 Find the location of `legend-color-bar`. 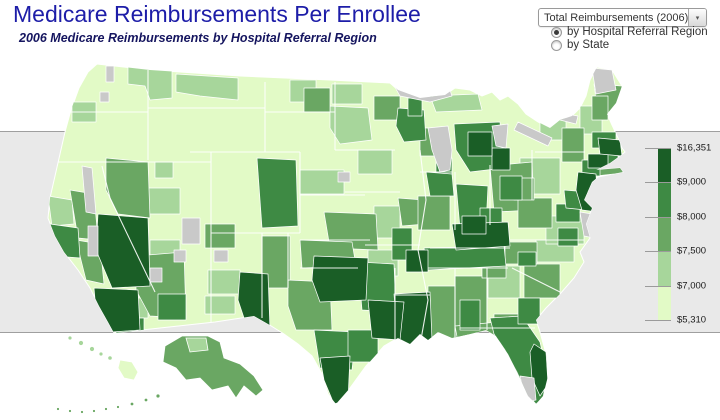

legend-color-bar is located at coordinates (664, 234).